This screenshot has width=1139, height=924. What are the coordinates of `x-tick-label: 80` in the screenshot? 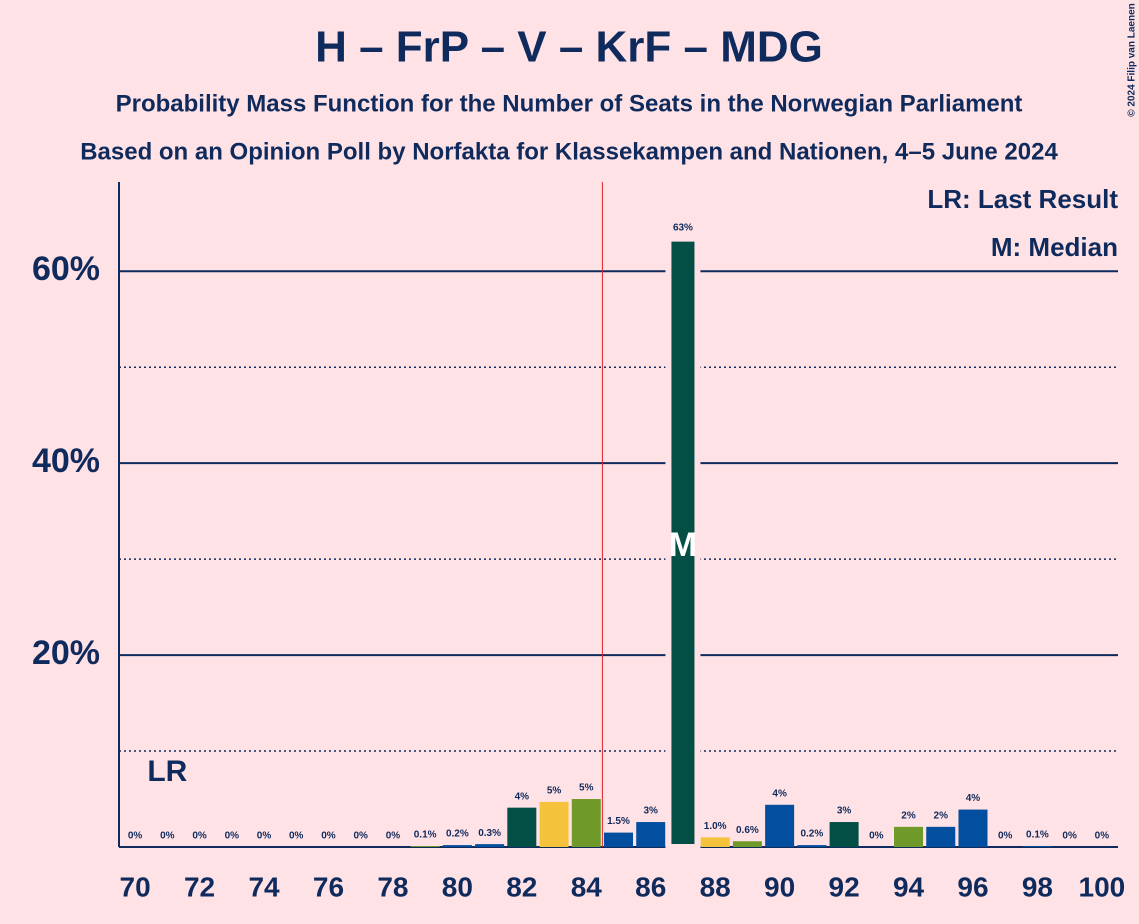 It's located at (457, 886).